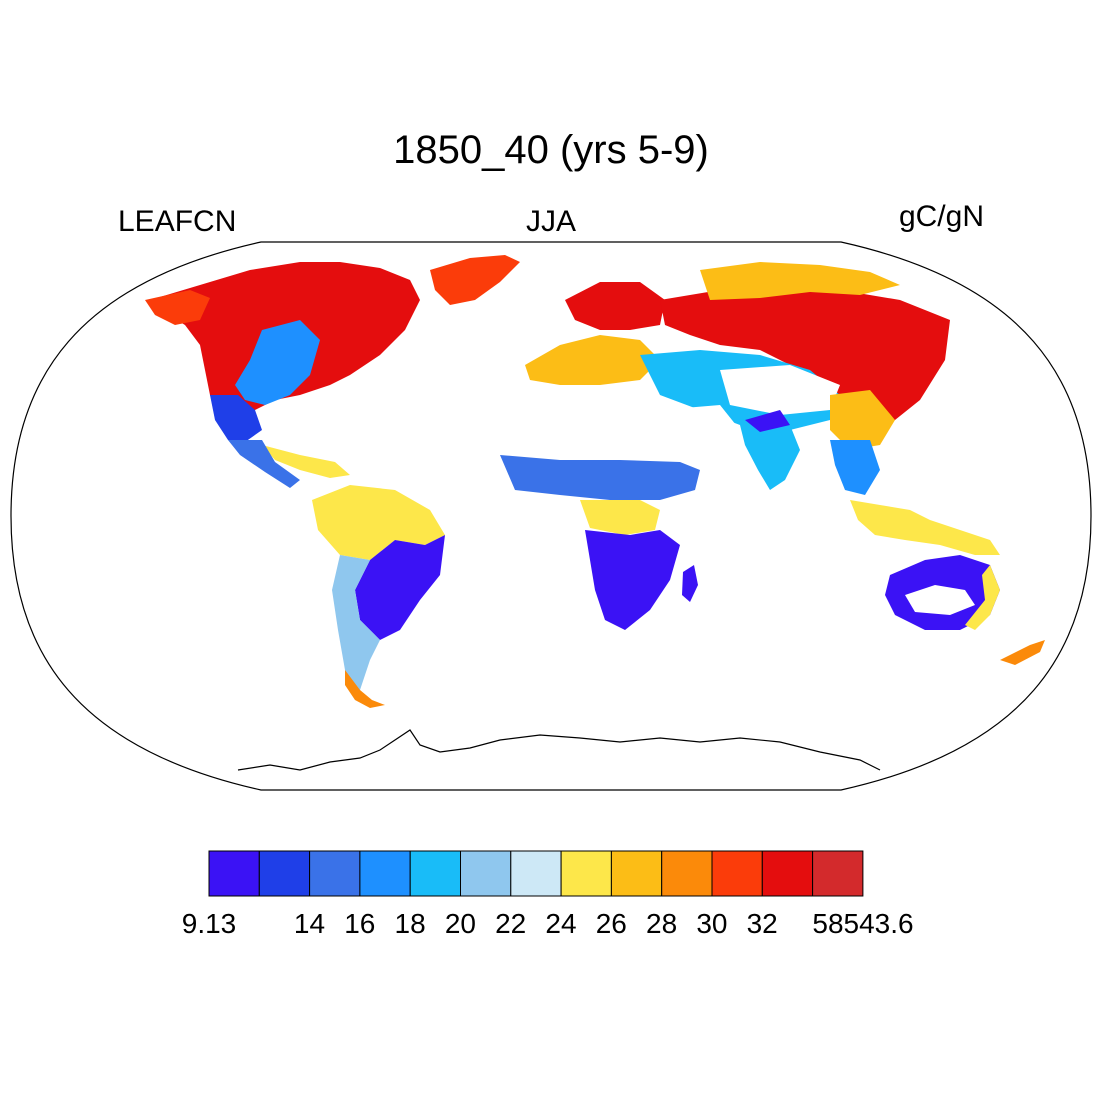 This screenshot has height=1102, width=1102. Describe the element at coordinates (662, 923) in the screenshot. I see `colorbar-tick-label: 28` at that location.